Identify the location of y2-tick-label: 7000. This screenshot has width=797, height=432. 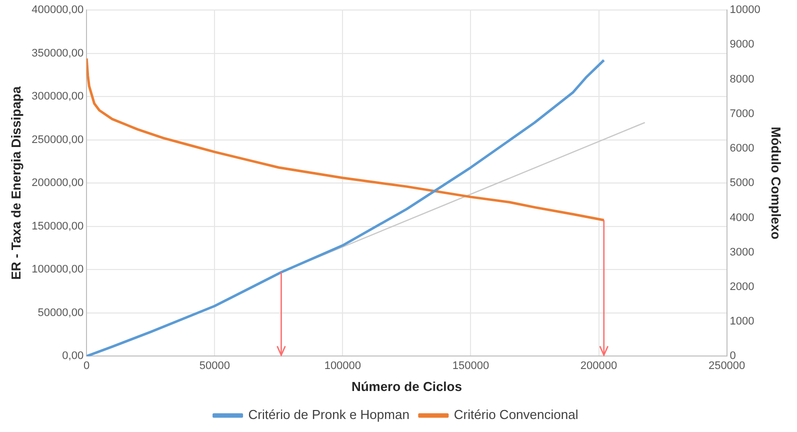
(742, 114).